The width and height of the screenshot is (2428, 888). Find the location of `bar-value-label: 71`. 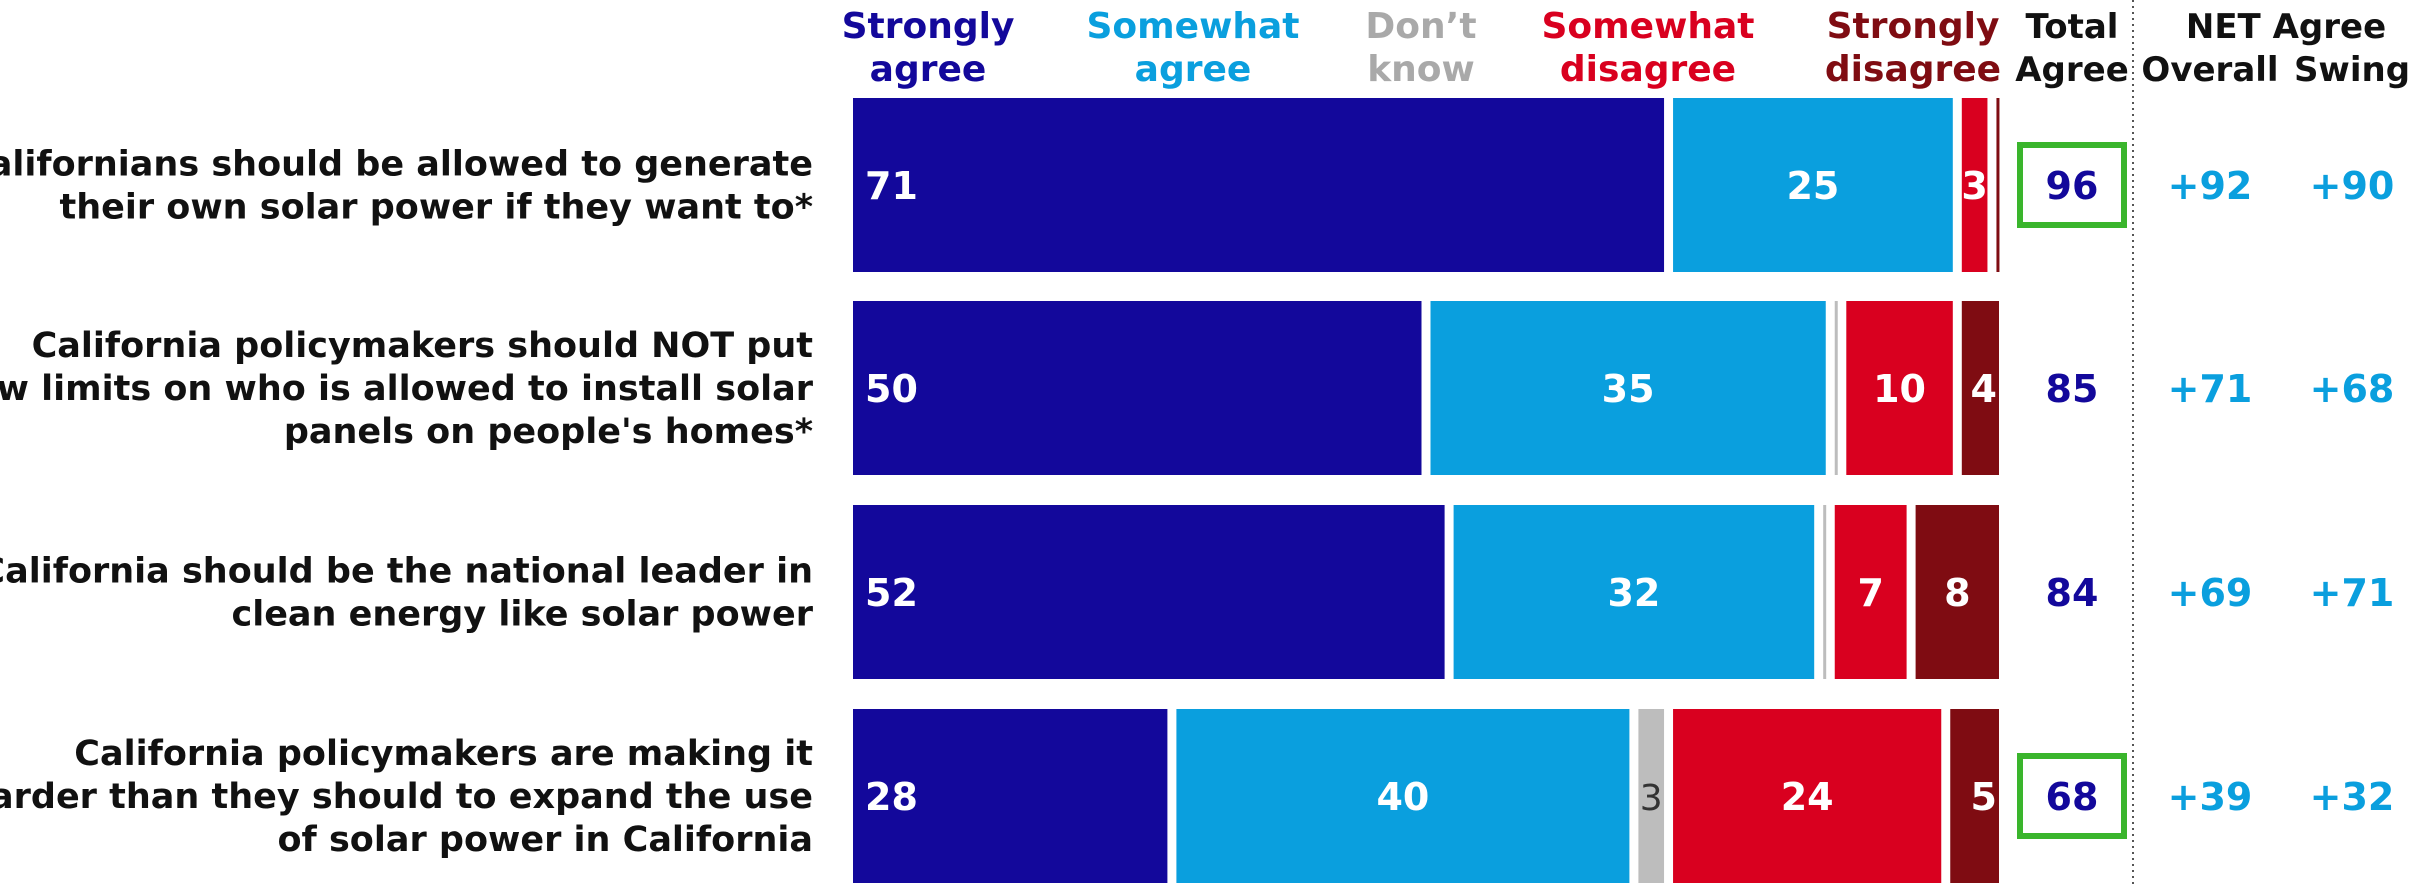

bar-value-label: 71 is located at coordinates (891, 186).